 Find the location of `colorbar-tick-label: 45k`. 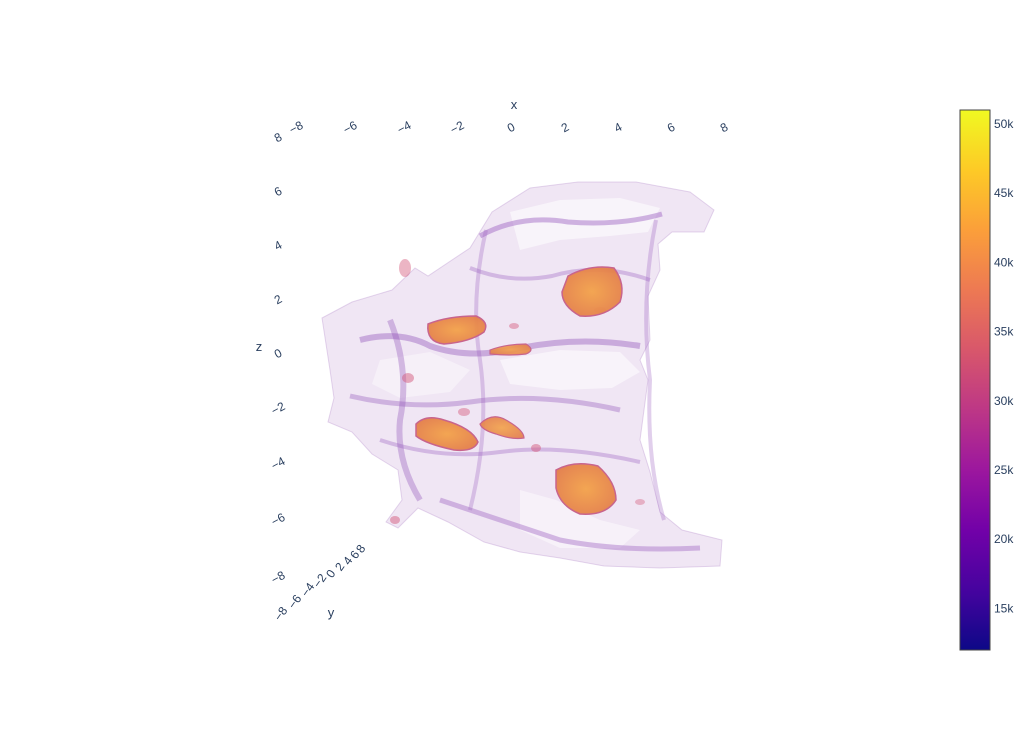

colorbar-tick-label: 45k is located at coordinates (1004, 193).